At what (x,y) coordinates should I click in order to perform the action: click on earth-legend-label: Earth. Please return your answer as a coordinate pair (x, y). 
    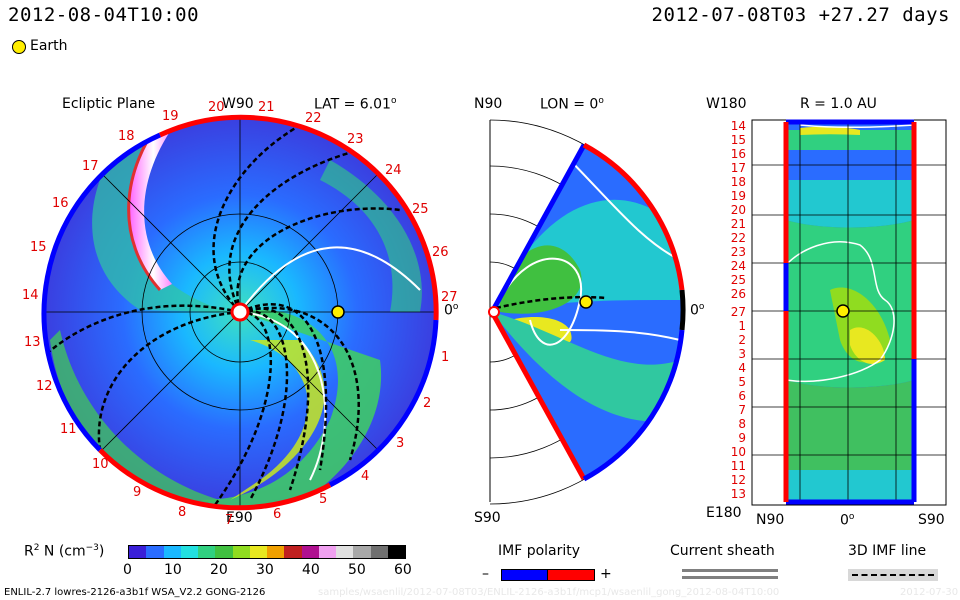
    Looking at the image, I should click on (49, 46).